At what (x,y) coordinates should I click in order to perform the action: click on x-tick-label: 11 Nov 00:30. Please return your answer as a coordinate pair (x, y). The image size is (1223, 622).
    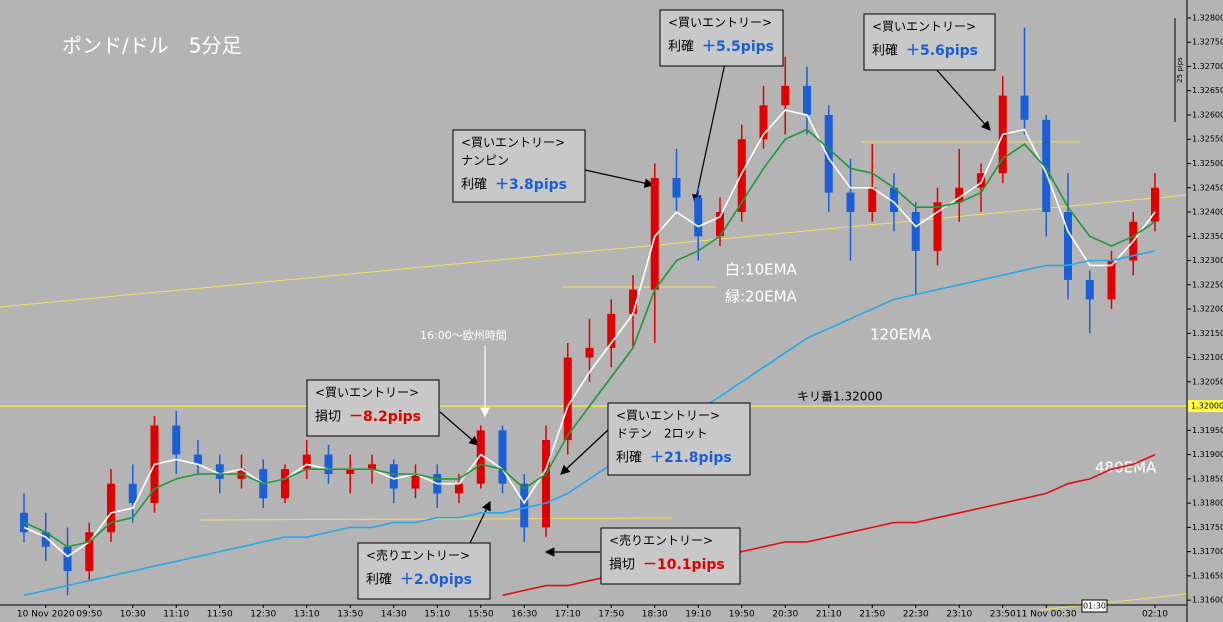
    Looking at the image, I should click on (1046, 615).